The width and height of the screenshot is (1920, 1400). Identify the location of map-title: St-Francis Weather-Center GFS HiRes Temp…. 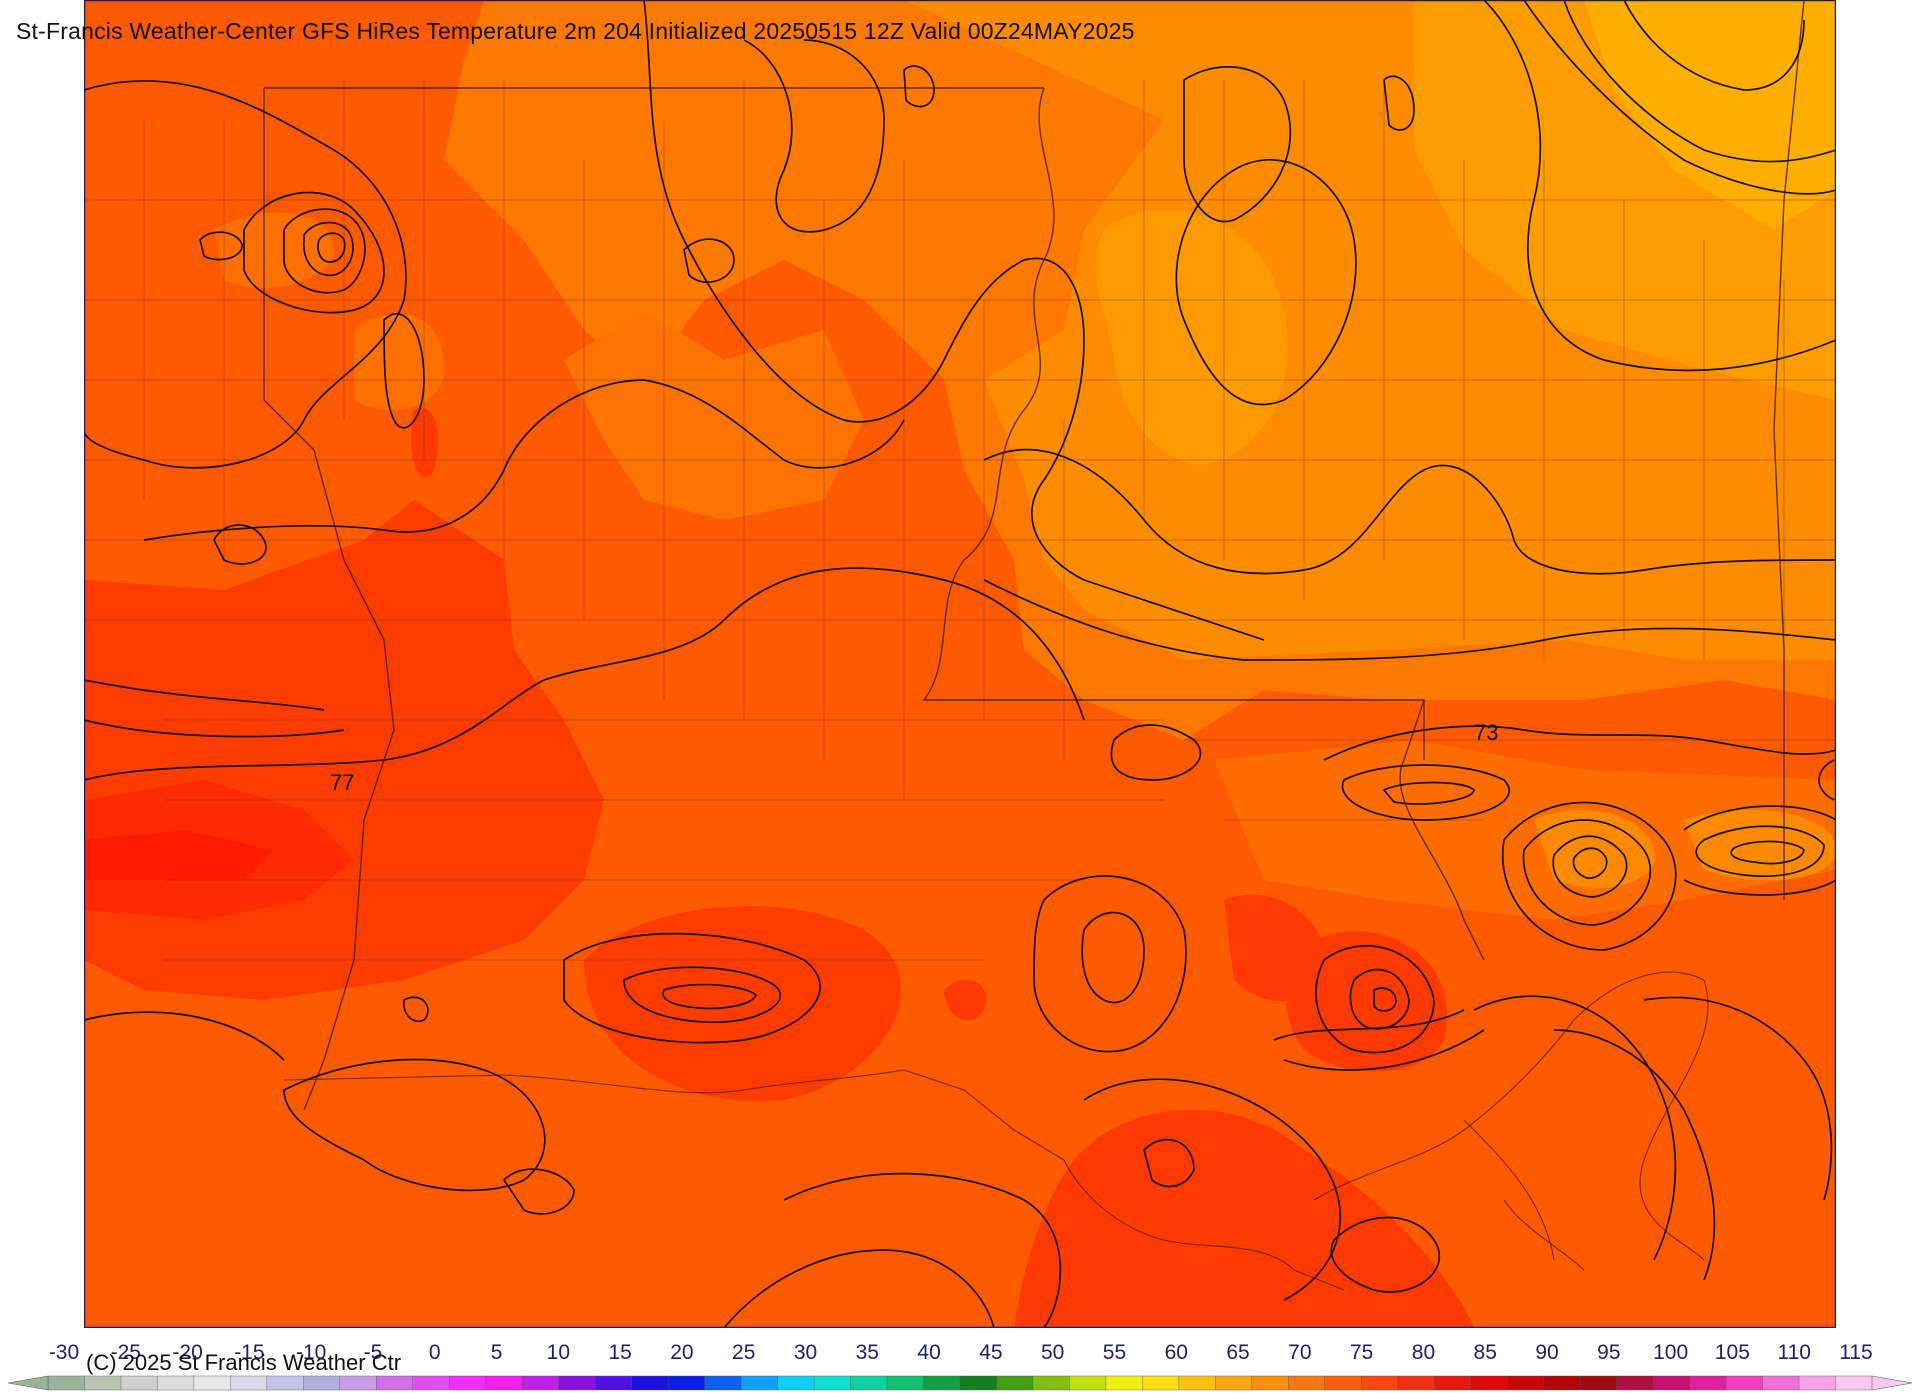
(575, 31).